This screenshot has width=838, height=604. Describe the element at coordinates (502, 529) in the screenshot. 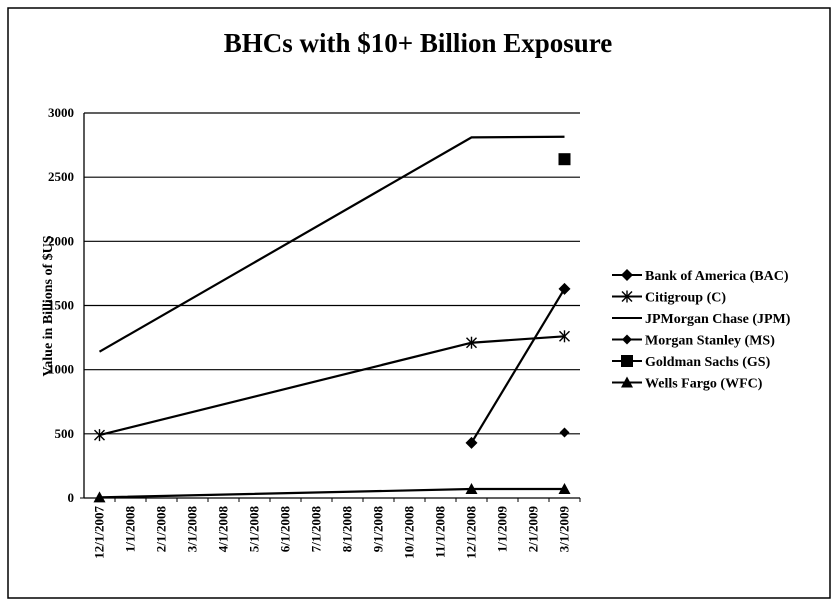

I see `x-tick-label: 1/1/2009` at that location.